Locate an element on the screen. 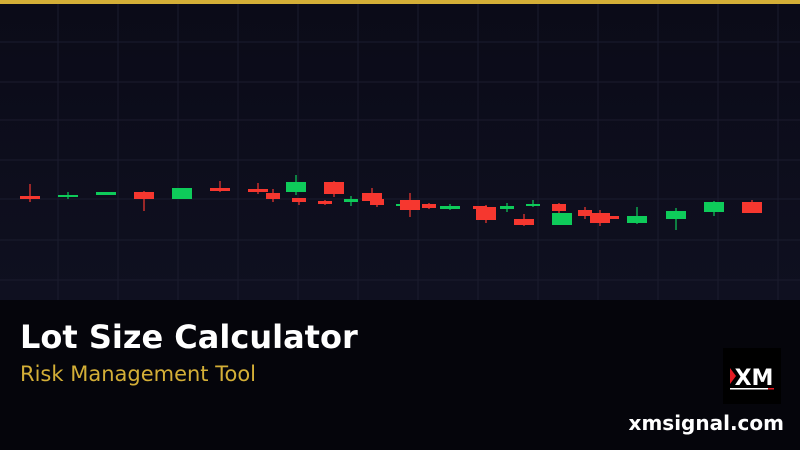 The width and height of the screenshot is (800, 450). website-url: xmsignal.com is located at coordinates (706, 423).